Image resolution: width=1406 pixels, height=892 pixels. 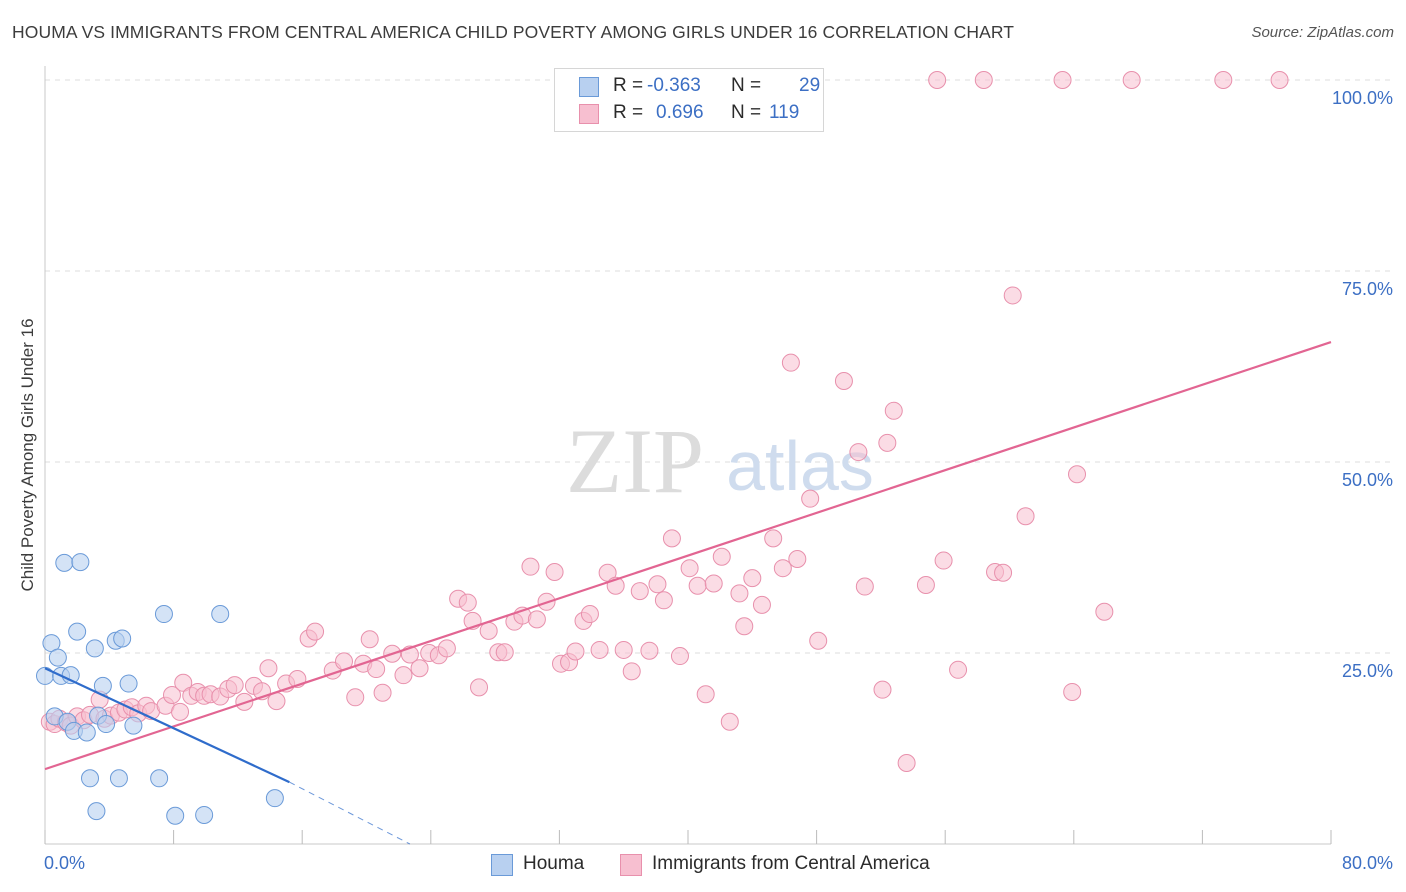 I want to click on y-tick-label: 25.0%, so click(x=1367, y=671).